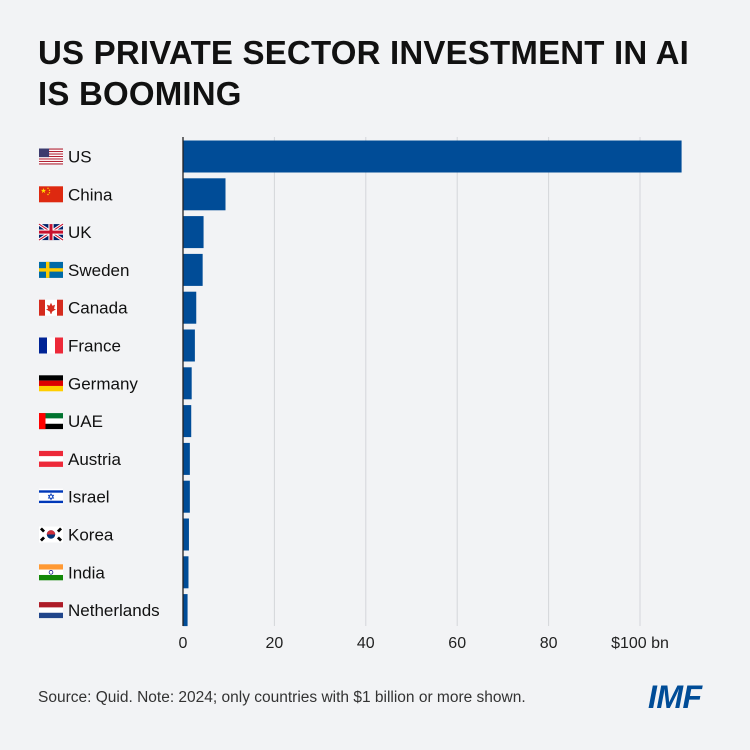 The width and height of the screenshot is (750, 750). Describe the element at coordinates (432, 156) in the screenshot. I see `bar-us` at that location.